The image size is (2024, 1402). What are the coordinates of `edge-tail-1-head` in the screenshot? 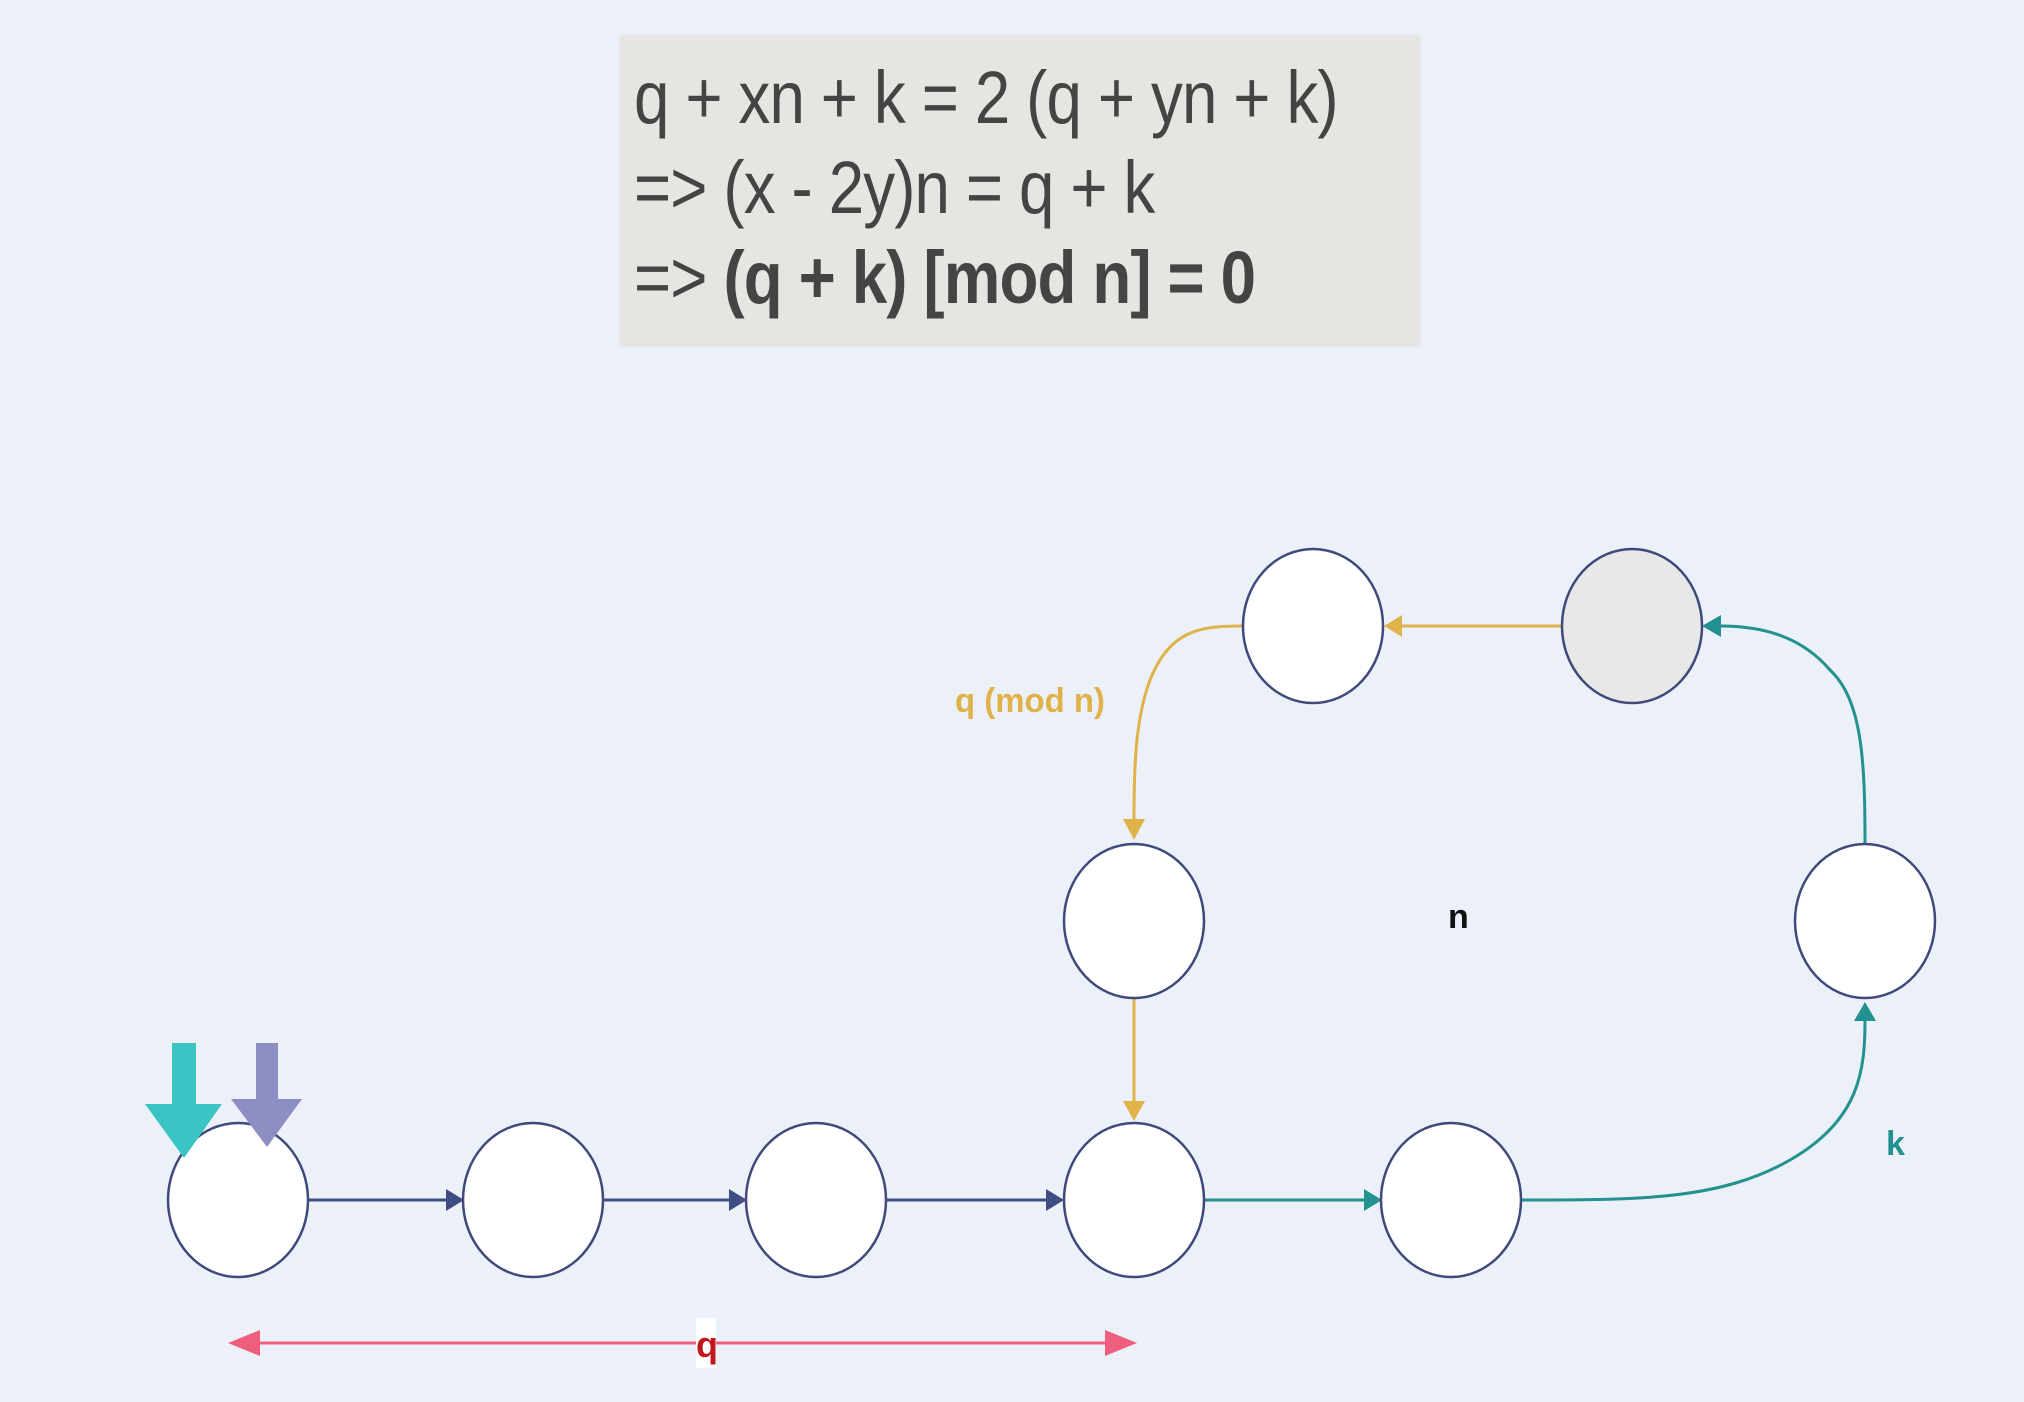 It's located at (455, 1200).